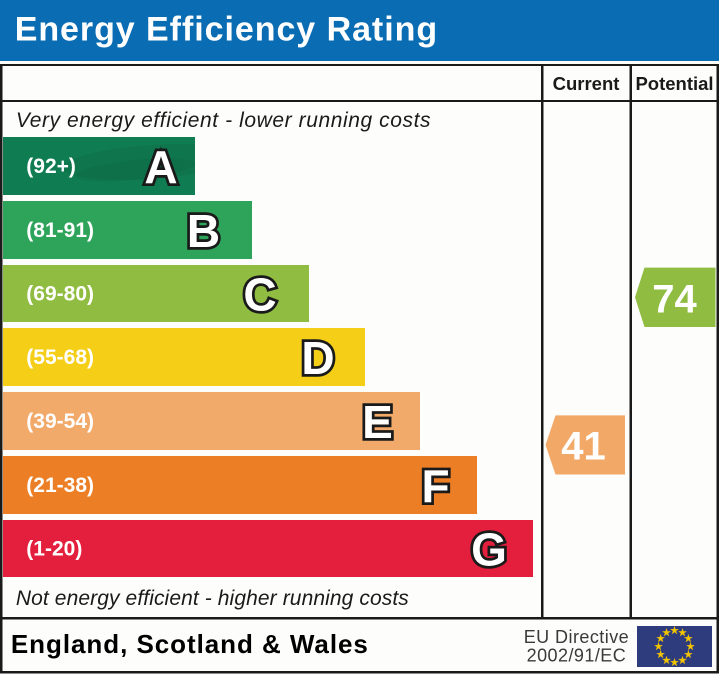 The image size is (719, 675). What do you see at coordinates (674, 299) in the screenshot?
I see `svg-text: 74` at bounding box center [674, 299].